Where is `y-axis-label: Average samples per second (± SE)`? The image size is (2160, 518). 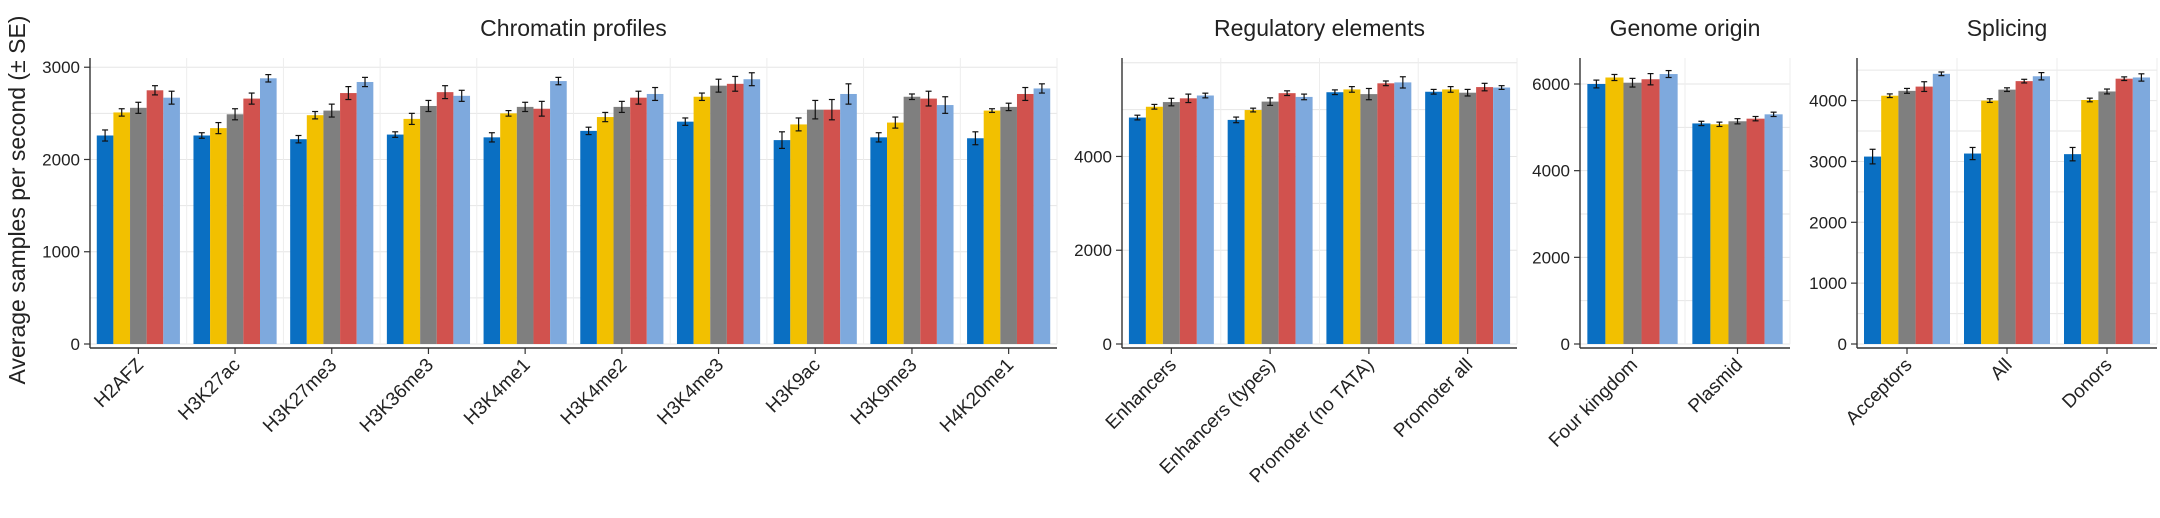 y-axis-label: Average samples per second (± SE) is located at coordinates (17, 200).